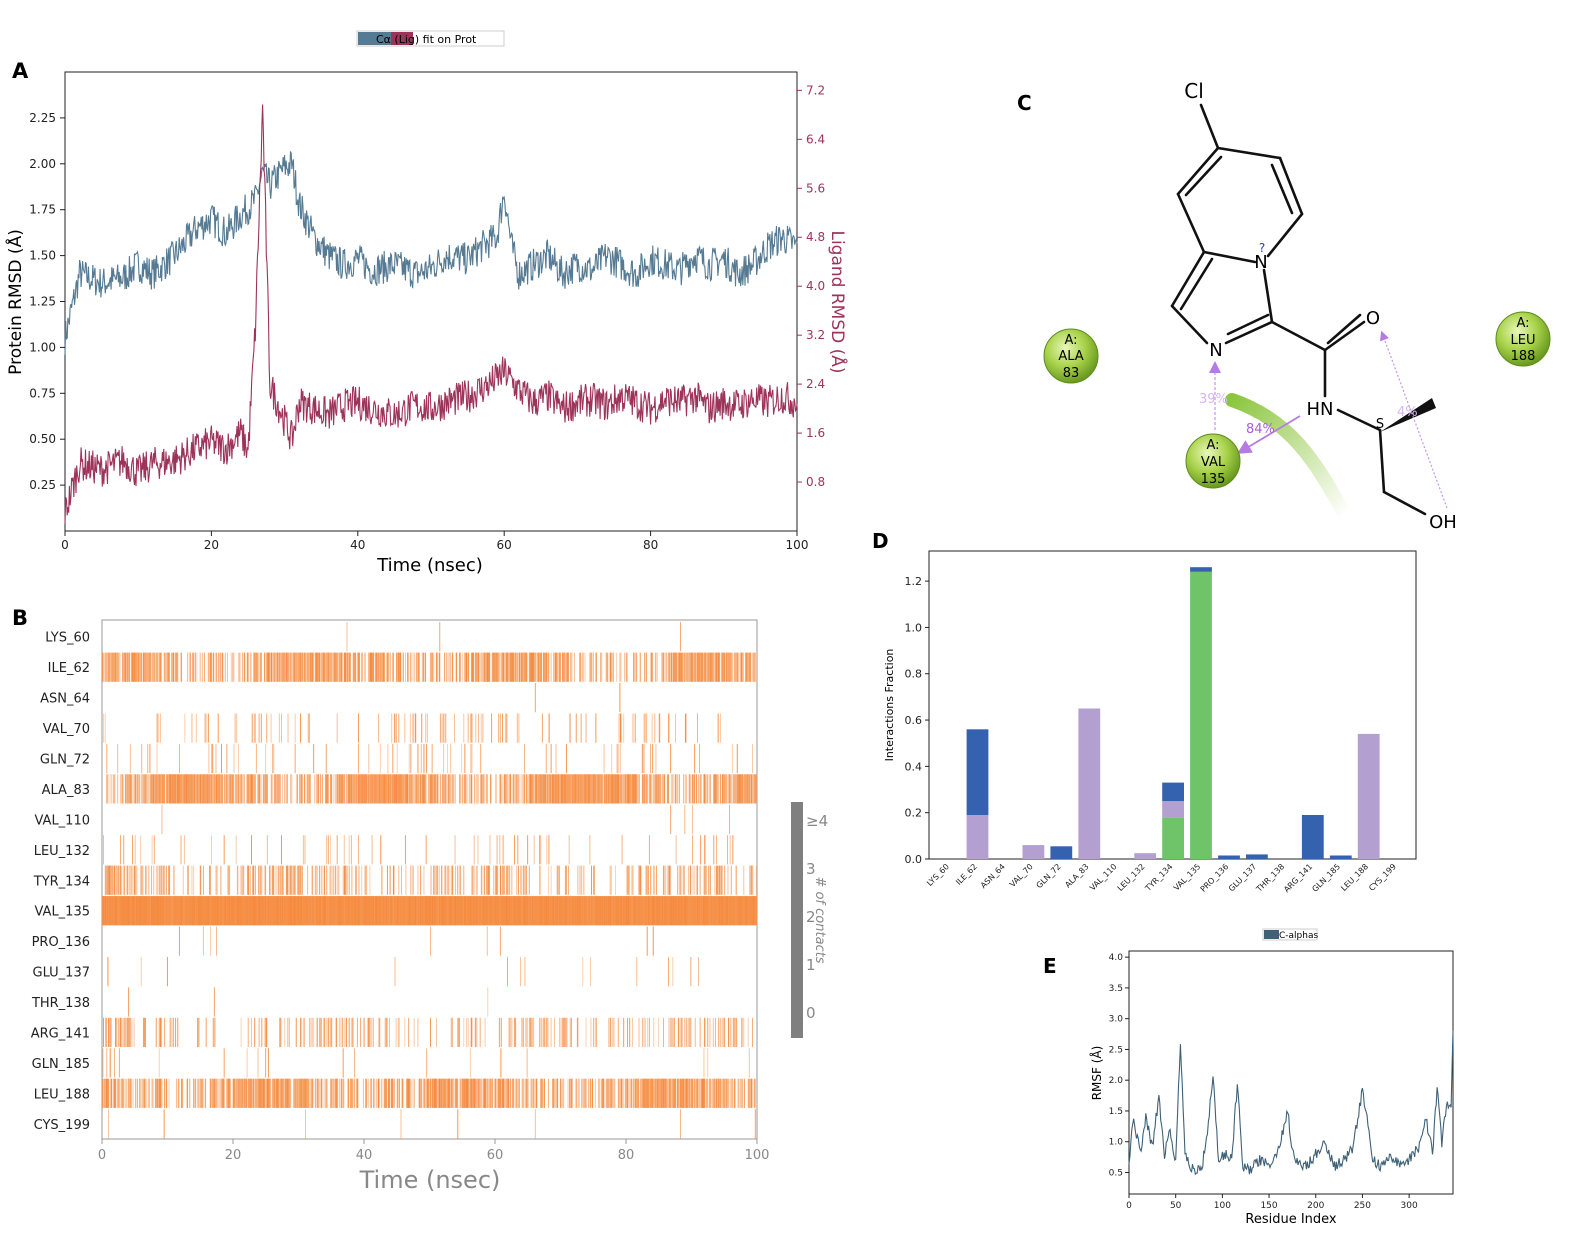 The width and height of the screenshot is (1594, 1244). Describe the element at coordinates (1176, 1206) in the screenshot. I see `x-tick-label: 50` at that location.